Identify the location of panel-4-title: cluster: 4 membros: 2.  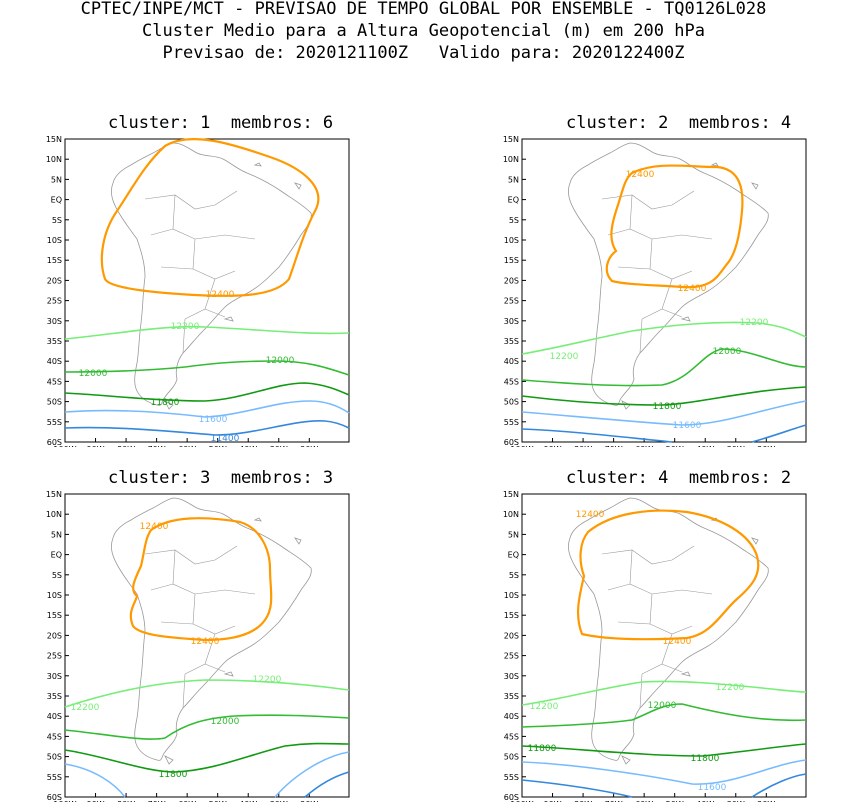
(679, 478).